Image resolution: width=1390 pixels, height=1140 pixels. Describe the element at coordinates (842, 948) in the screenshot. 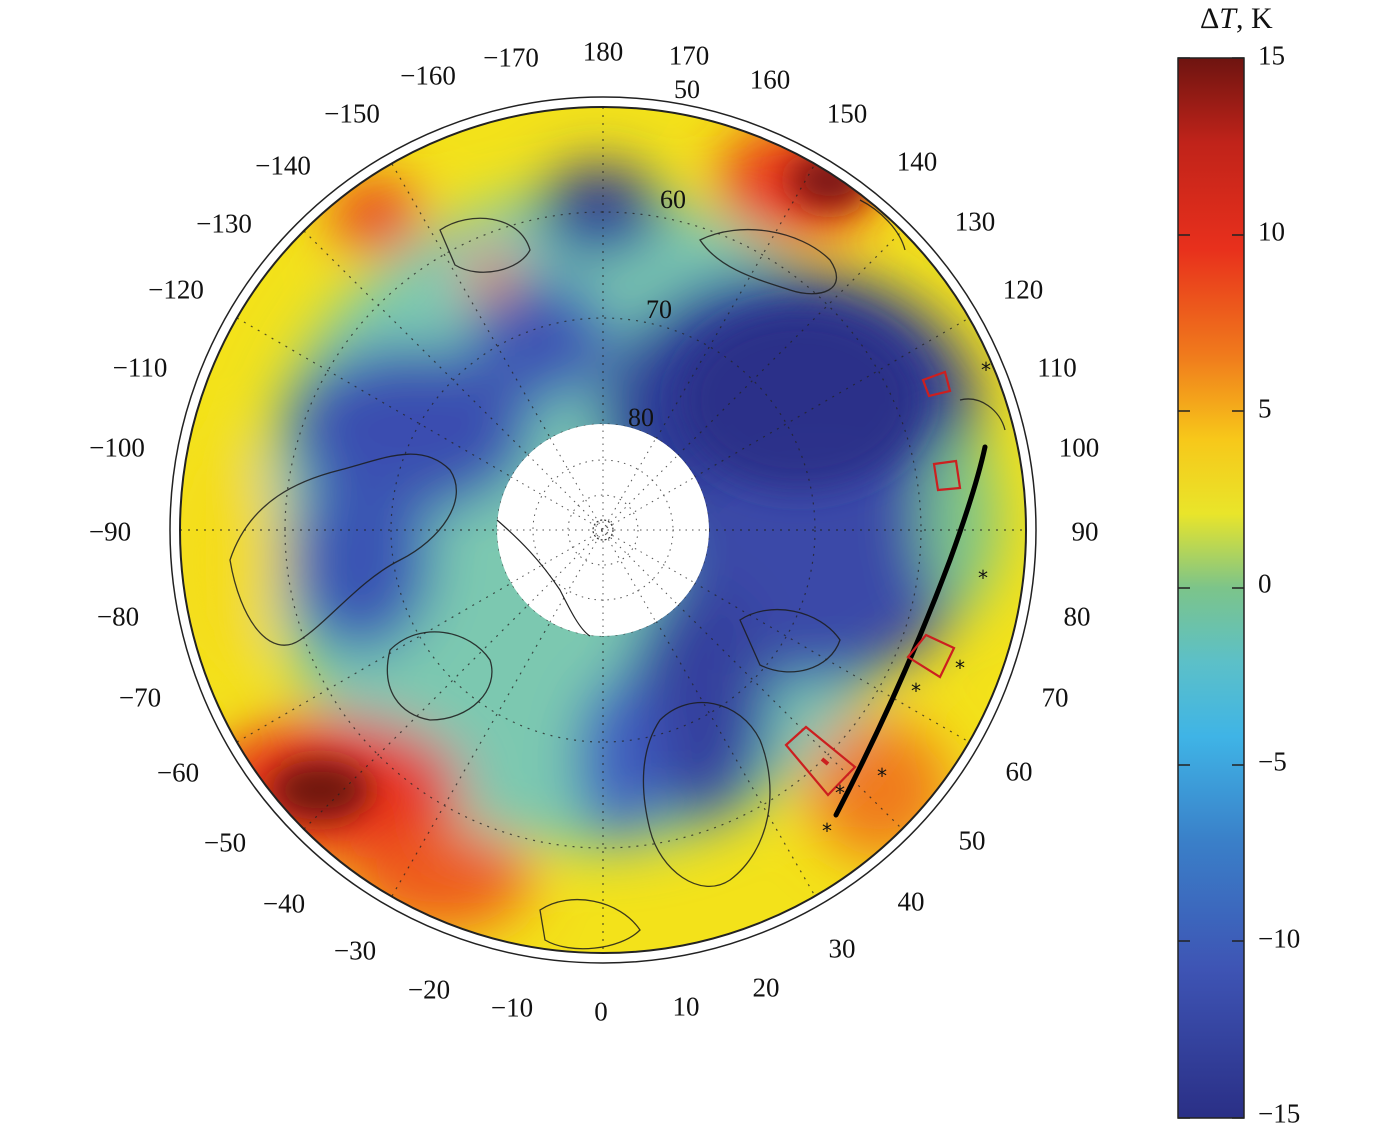

I see `longitude-label: 30` at that location.